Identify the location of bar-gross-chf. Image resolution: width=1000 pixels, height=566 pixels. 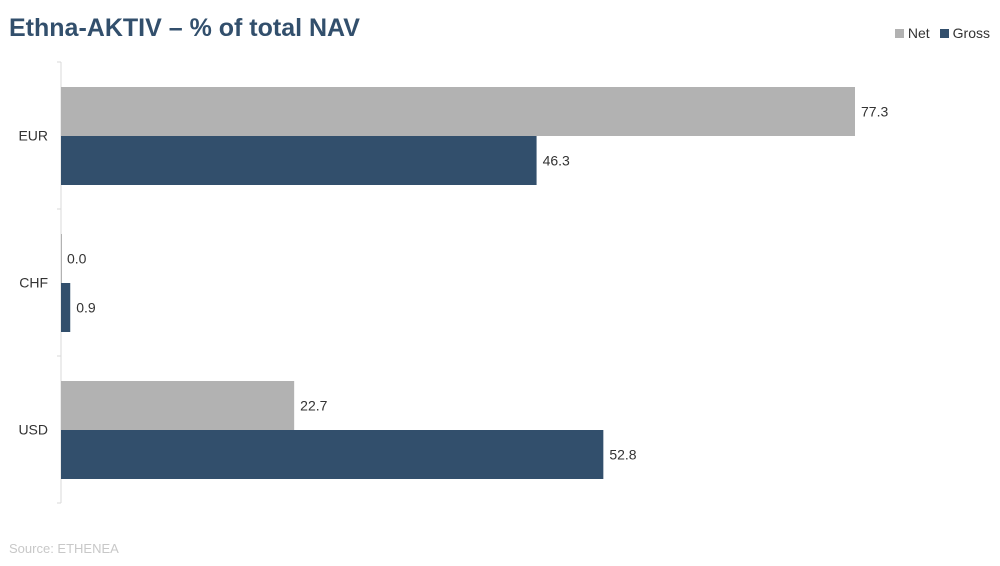
(66, 307).